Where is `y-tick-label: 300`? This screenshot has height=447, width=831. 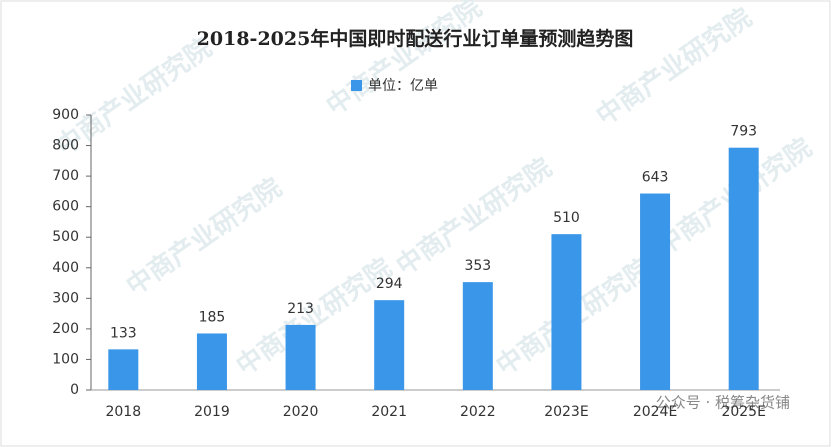 y-tick-label: 300 is located at coordinates (65, 298).